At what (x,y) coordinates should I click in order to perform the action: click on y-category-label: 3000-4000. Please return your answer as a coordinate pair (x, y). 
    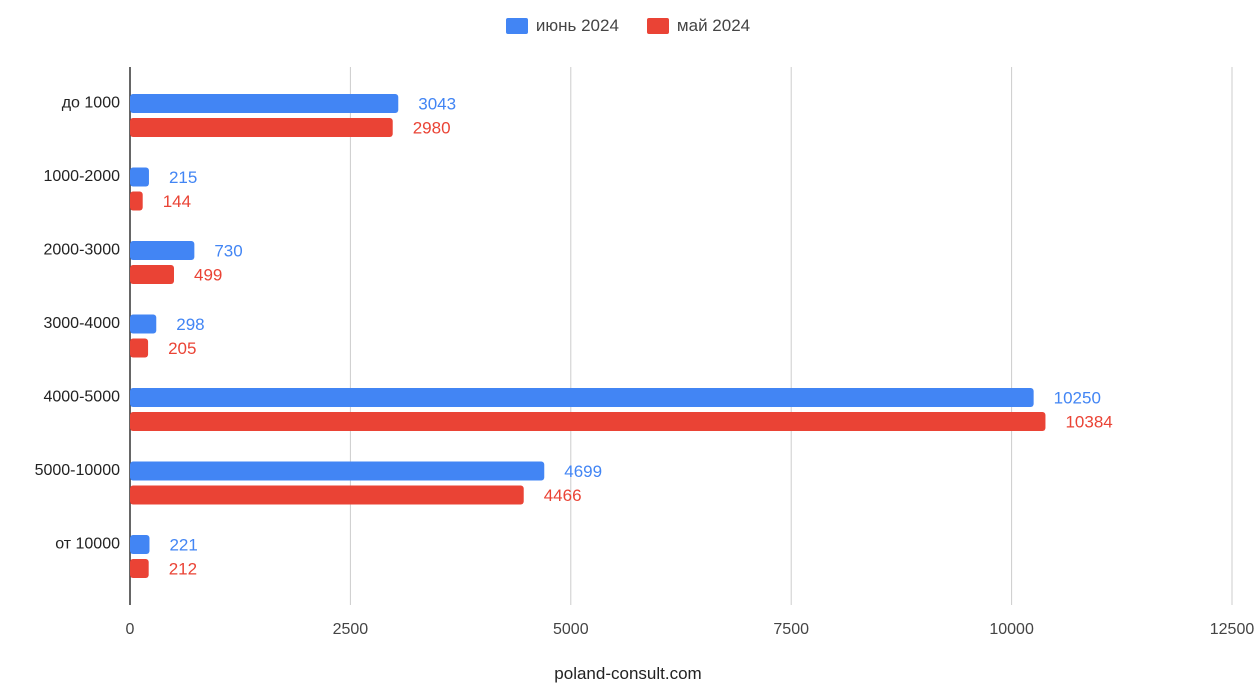
    Looking at the image, I should click on (81, 323).